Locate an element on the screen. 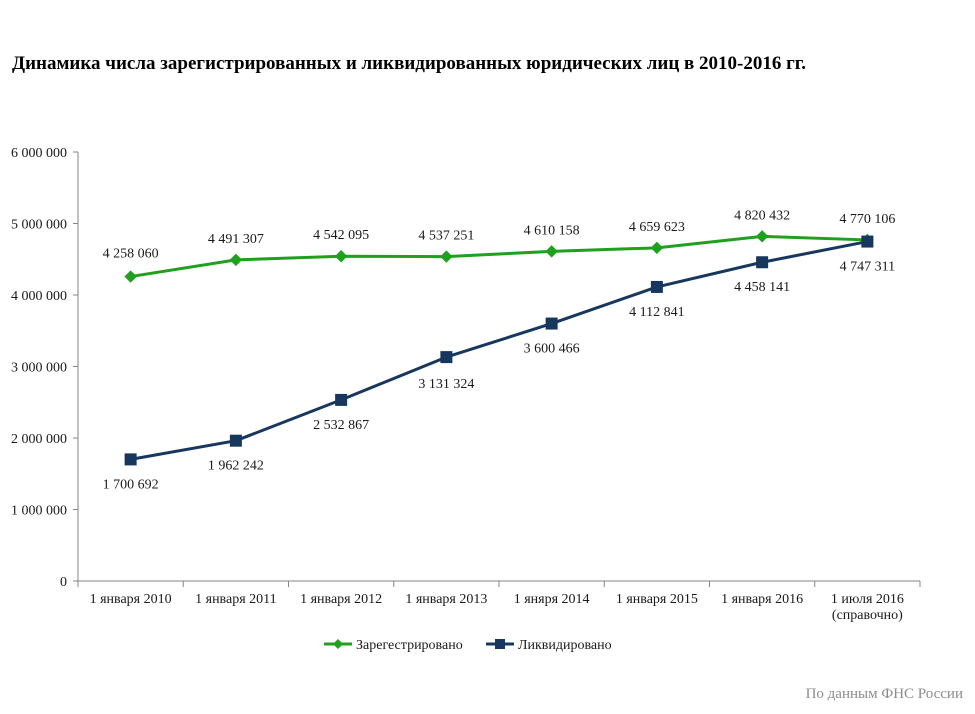  data-label: 4 491 307 is located at coordinates (236, 239).